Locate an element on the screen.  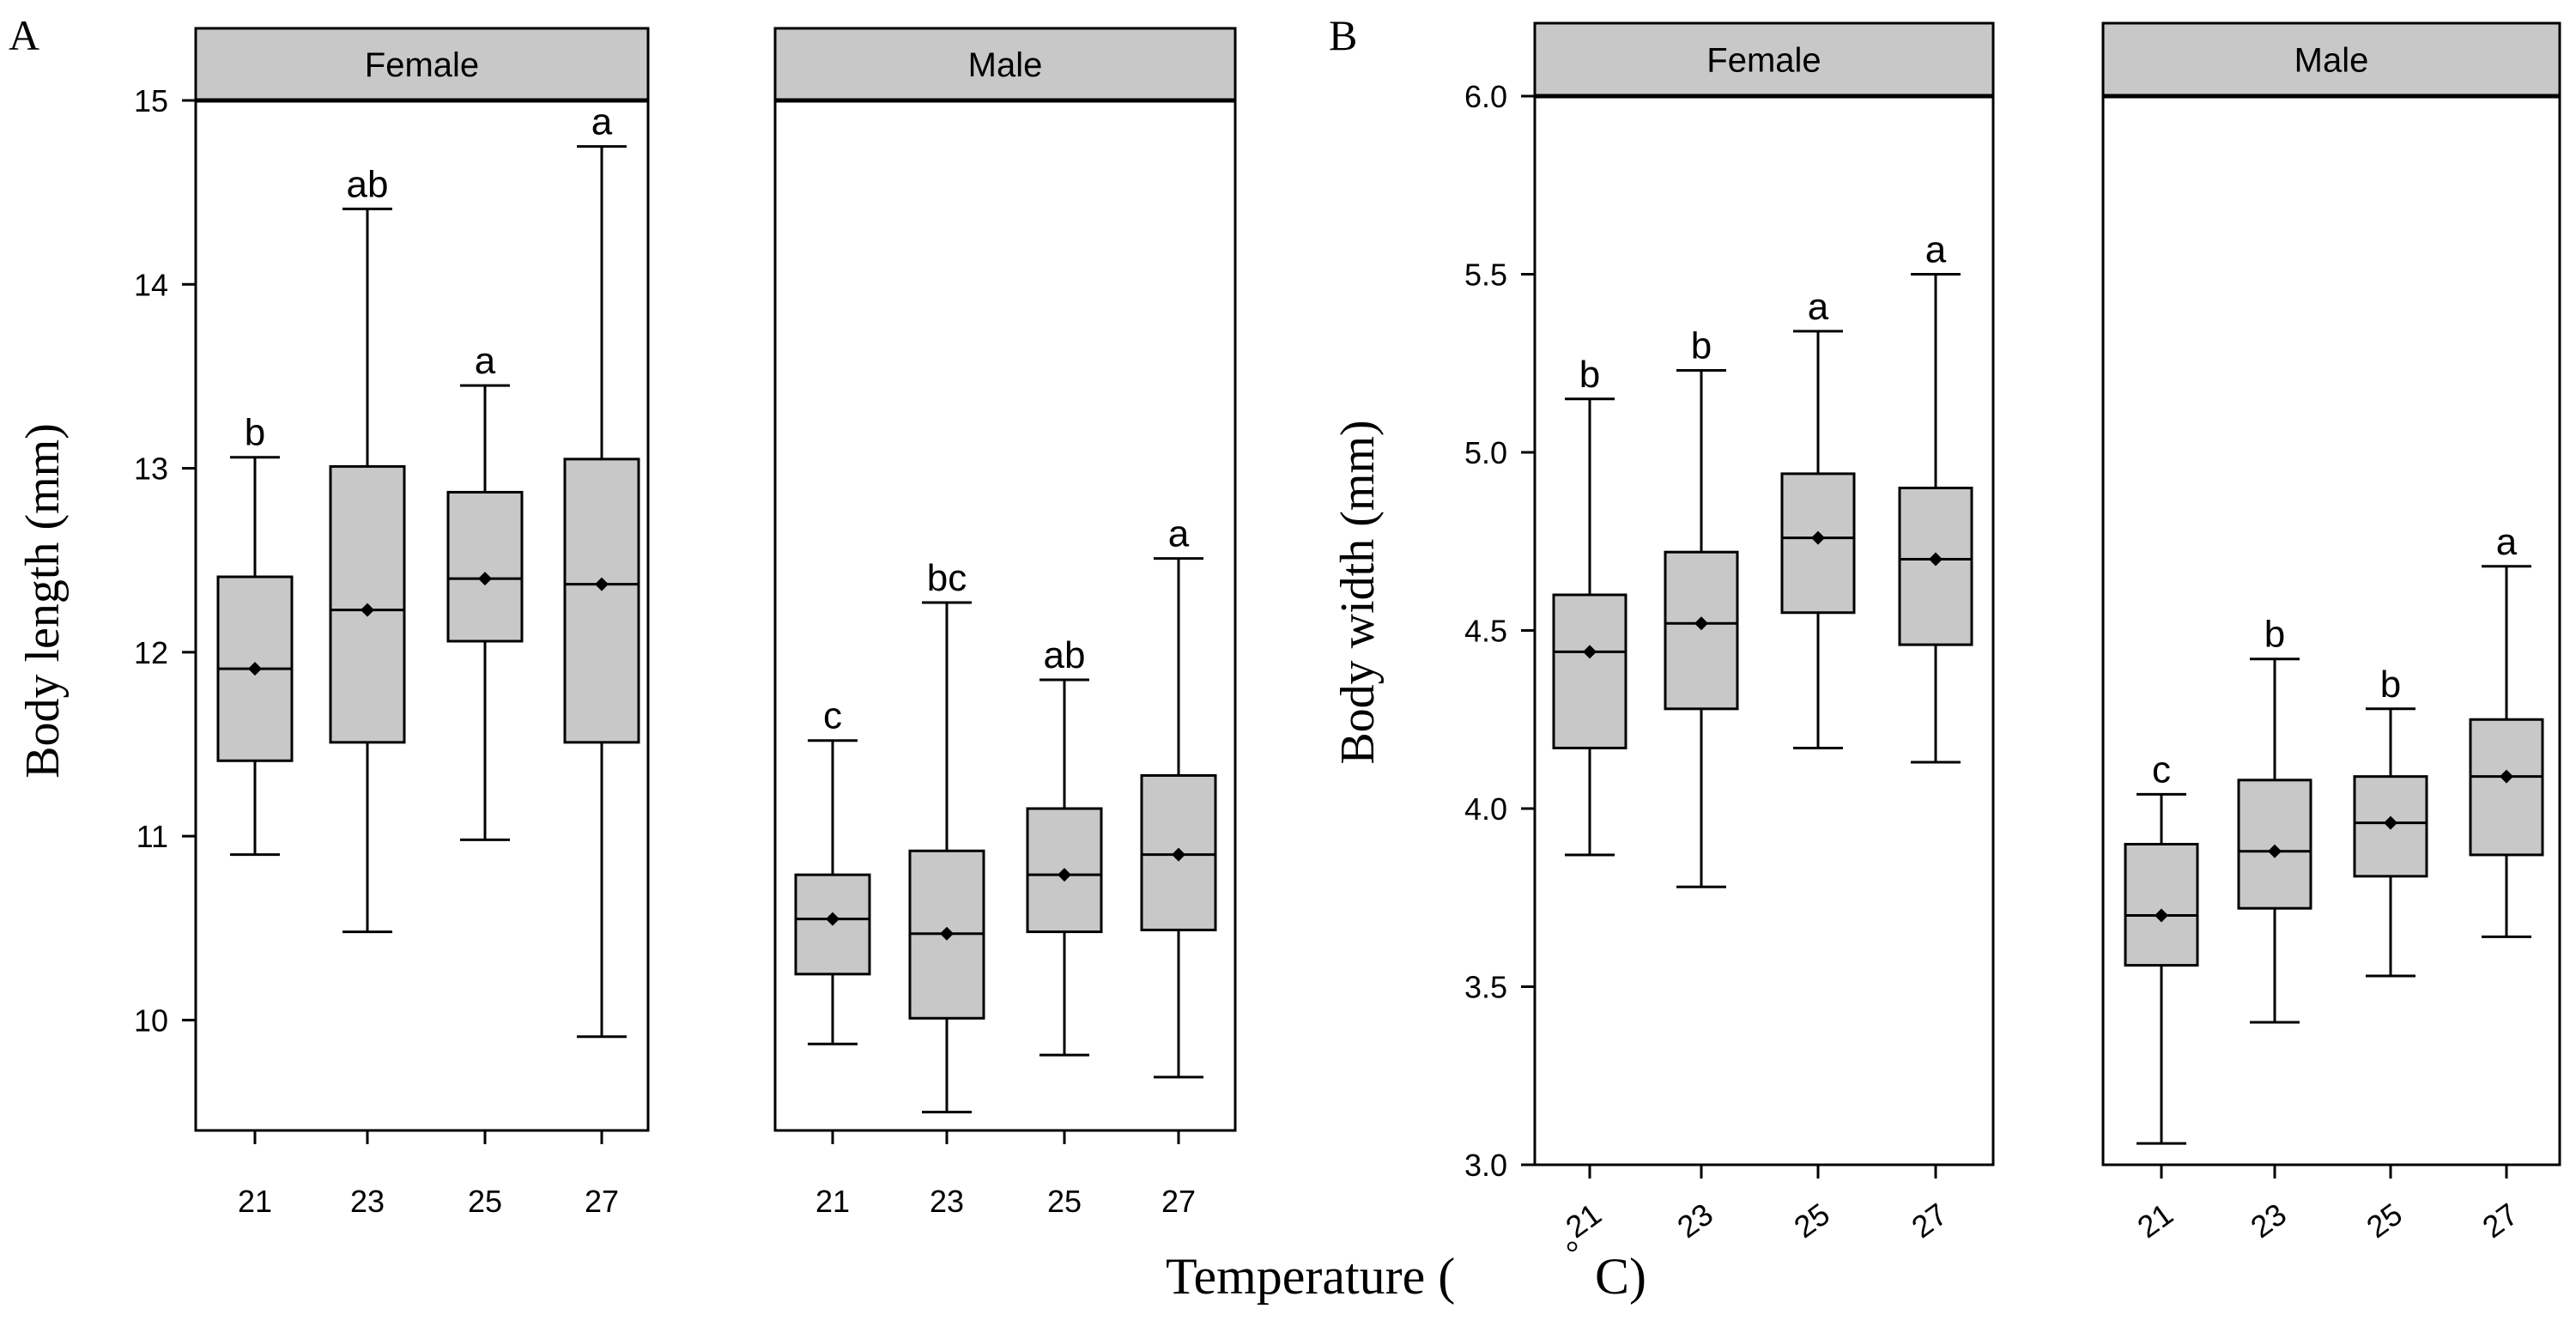
box-male-25: ab is located at coordinates (1064, 846).